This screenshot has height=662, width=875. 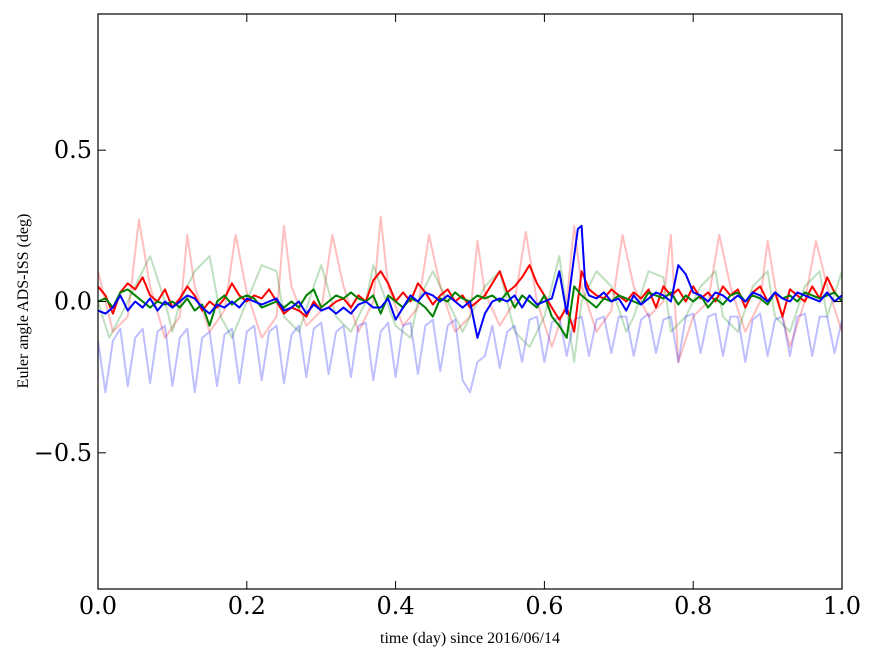 What do you see at coordinates (544, 606) in the screenshot?
I see `x-tick-label: 0.6` at bounding box center [544, 606].